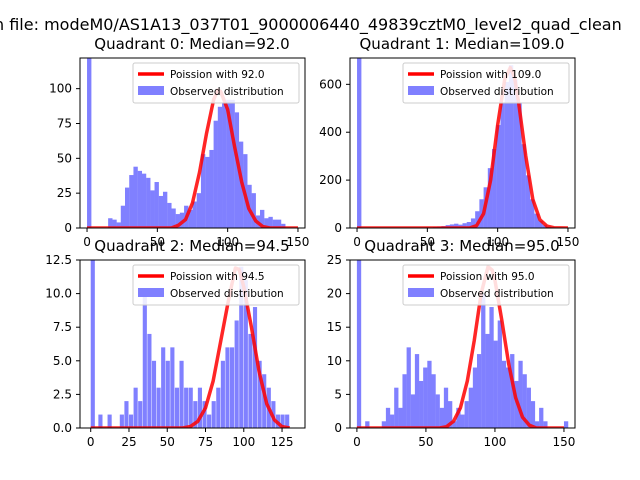 The width and height of the screenshot is (640, 480). Describe the element at coordinates (338, 428) in the screenshot. I see `quadrant-3-ytick-label-0: 0` at that location.